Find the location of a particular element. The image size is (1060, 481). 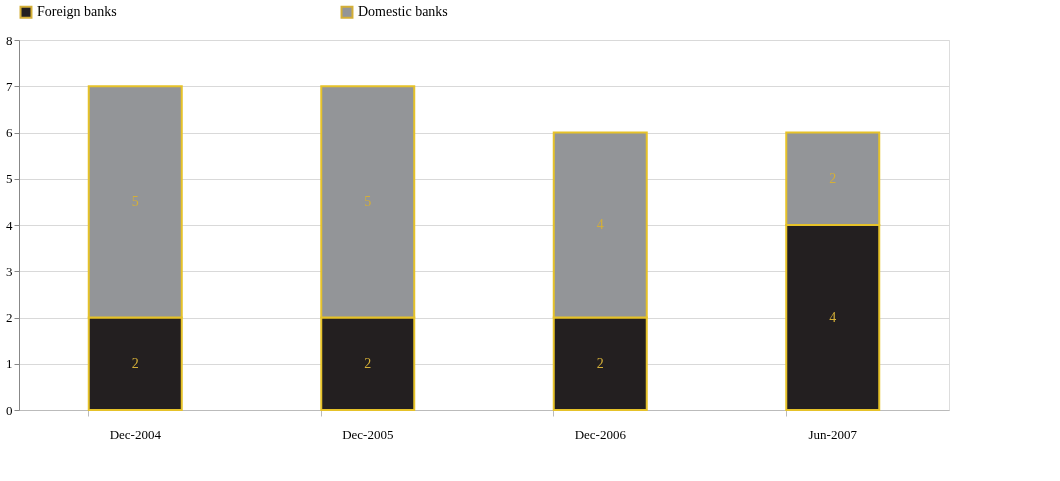

y-tick-label: 8 is located at coordinates (9, 40).